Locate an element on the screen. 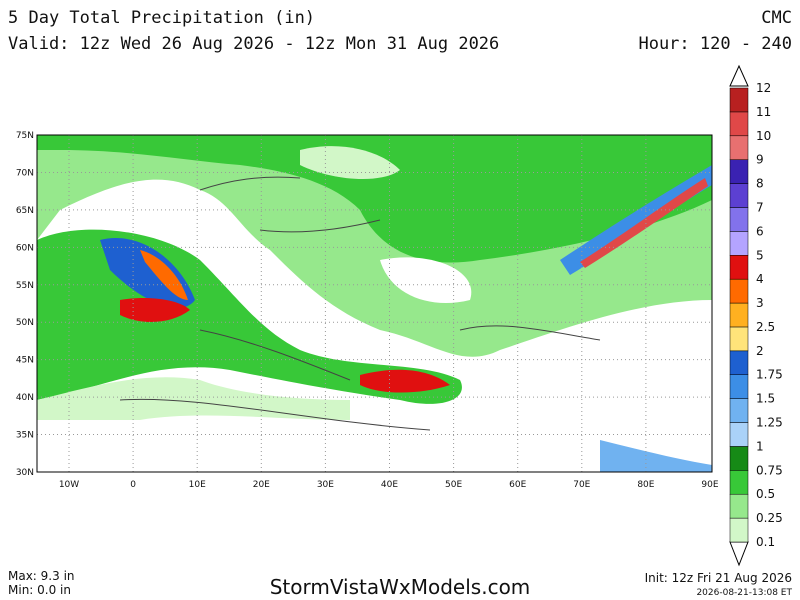 This screenshot has width=800, height=600. min-value: Min: 0.0 in is located at coordinates (39, 590).